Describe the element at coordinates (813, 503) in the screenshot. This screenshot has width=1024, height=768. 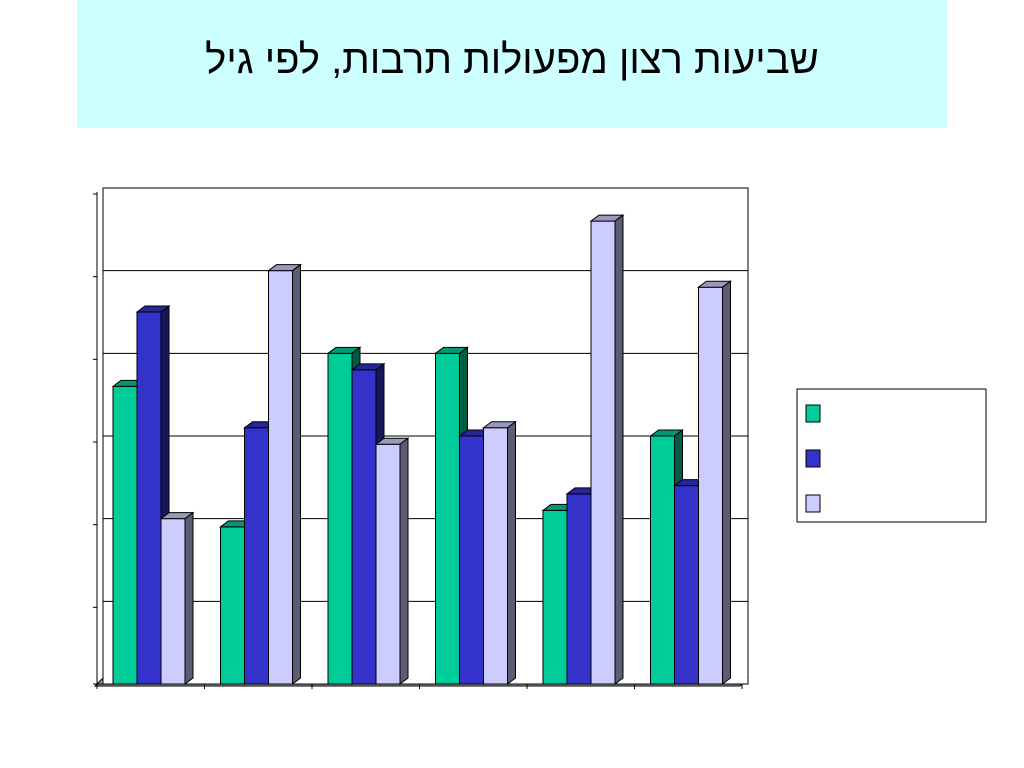
I see `legend-swatch-s3` at that location.